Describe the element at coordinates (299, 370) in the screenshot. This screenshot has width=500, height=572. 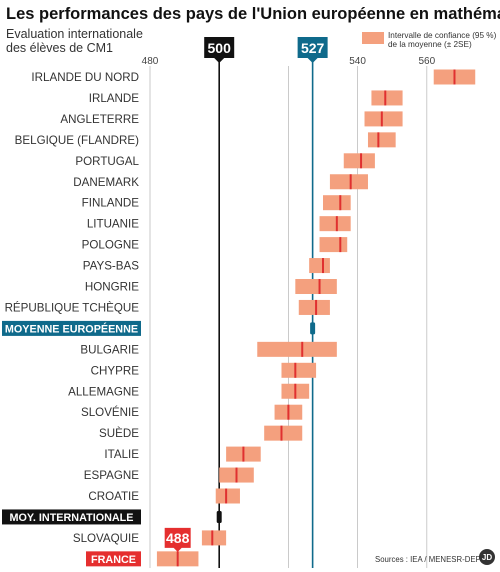
I see `row-interval-chypre` at that location.